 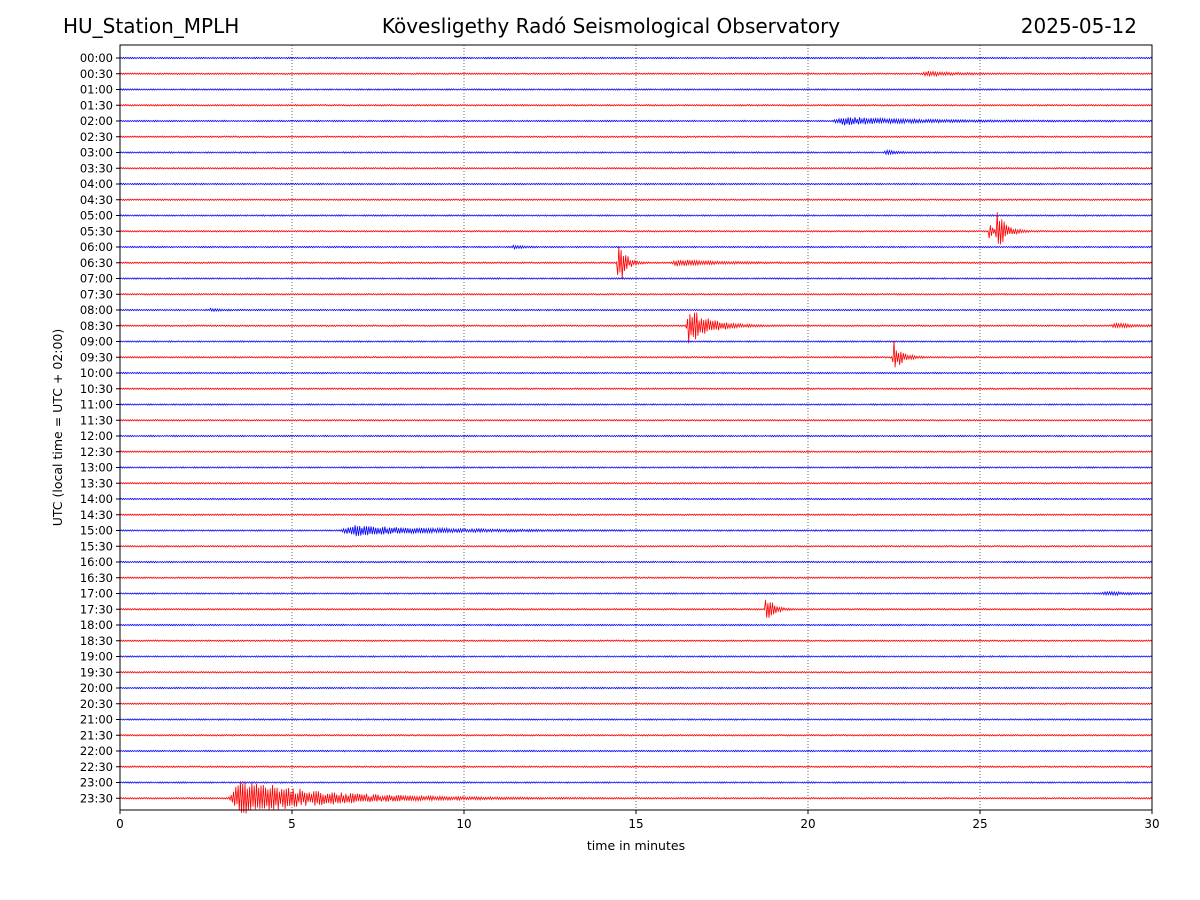 What do you see at coordinates (96, 137) in the screenshot?
I see `y-tick-label: 02:30` at bounding box center [96, 137].